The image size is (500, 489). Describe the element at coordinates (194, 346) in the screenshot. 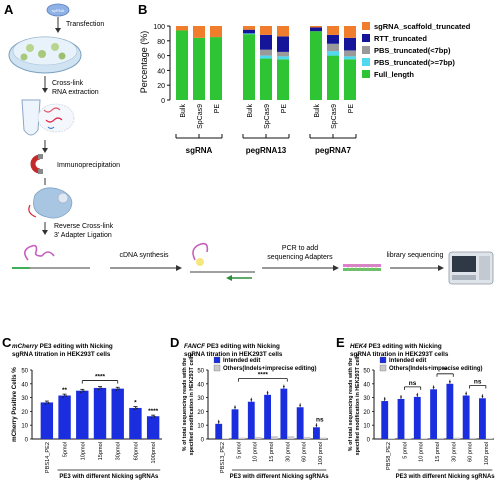

I see `chart-title-gene: FANCF` at that location.